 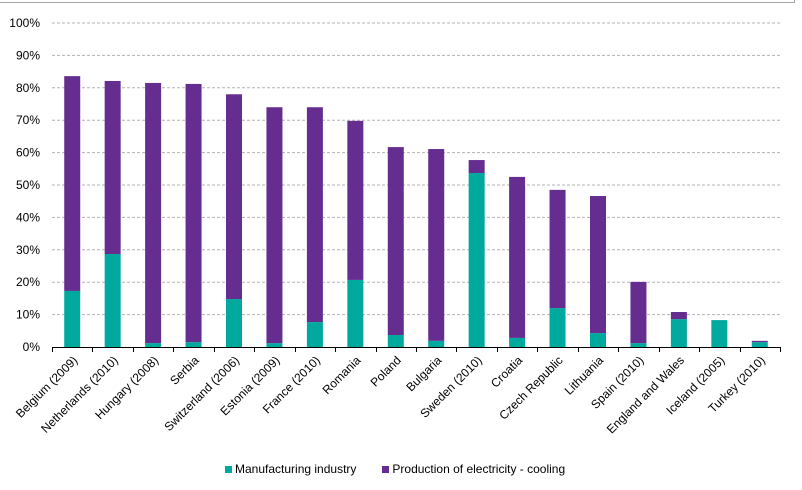 What do you see at coordinates (28, 120) in the screenshot?
I see `y-tick-label: 70%` at bounding box center [28, 120].